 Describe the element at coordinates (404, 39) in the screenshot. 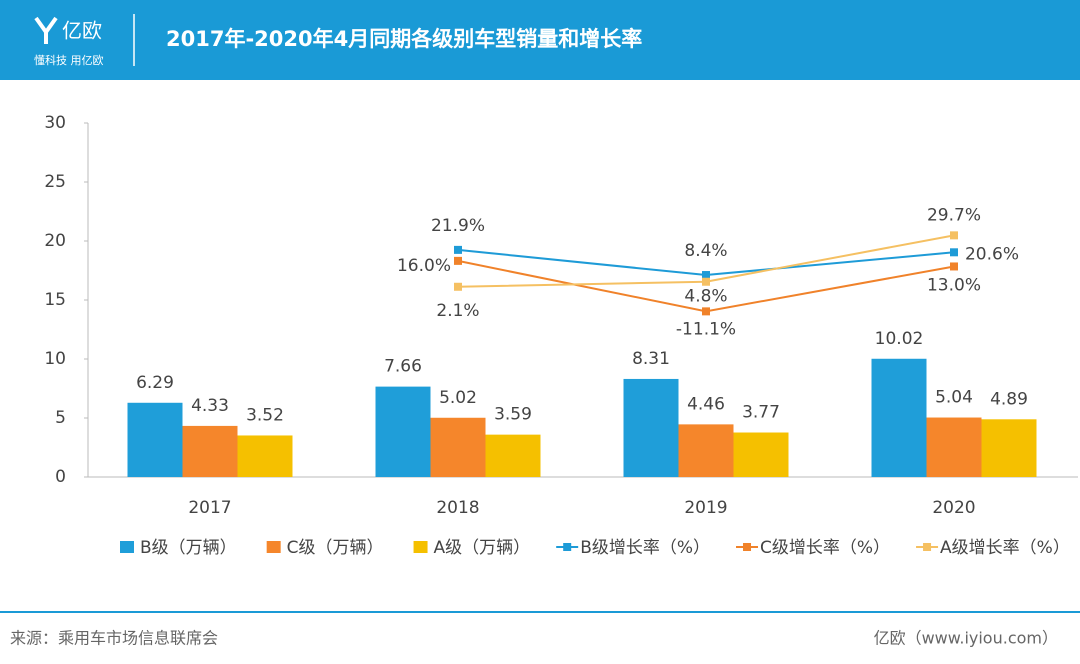

I see `chart-title: 2017年-2020年4月同期各级别车型销量和增长率` at that location.